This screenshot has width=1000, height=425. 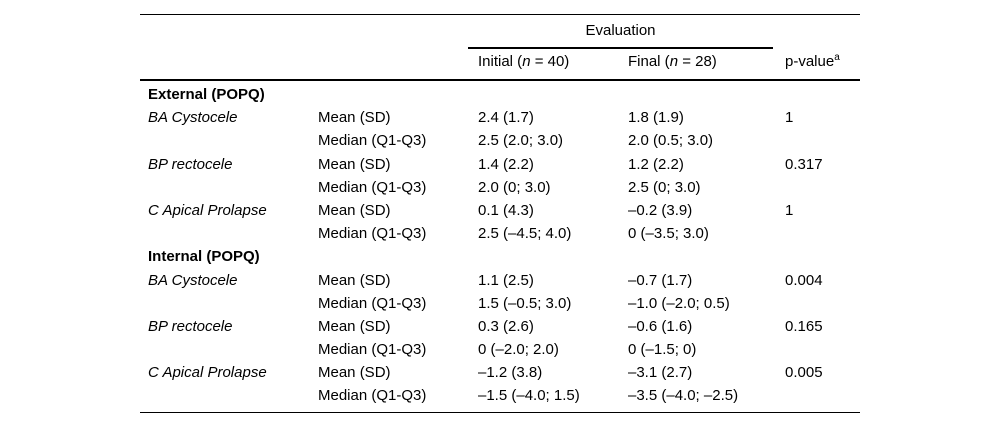 I want to click on column-header-initial: Initial (n = 40), so click(x=524, y=61).